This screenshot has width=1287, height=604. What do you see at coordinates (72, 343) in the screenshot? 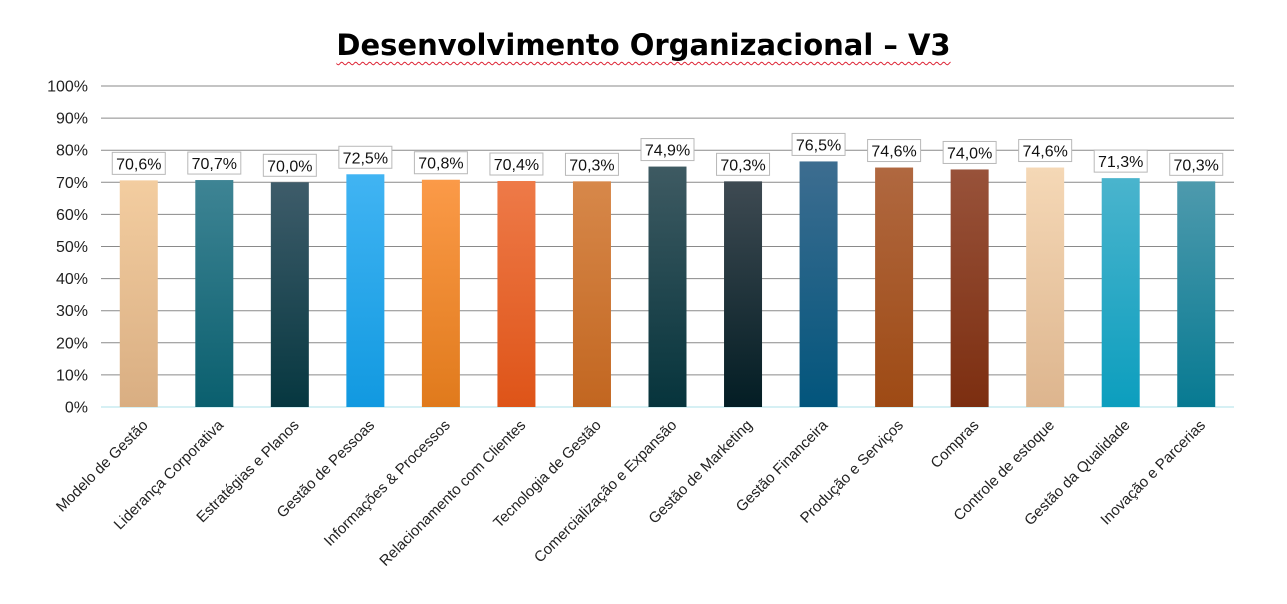
I see `y-tick-label: 20%` at bounding box center [72, 343].